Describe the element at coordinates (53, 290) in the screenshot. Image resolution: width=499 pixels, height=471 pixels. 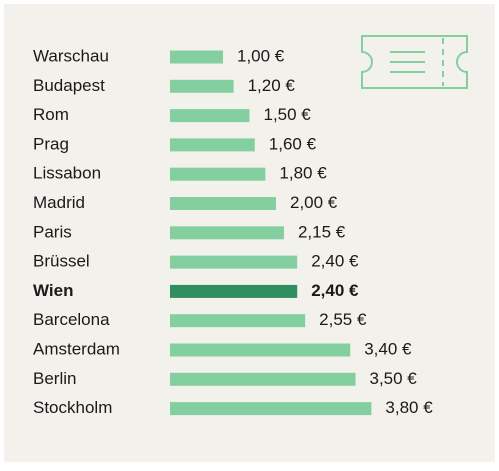
I see `category-label: Wien` at that location.